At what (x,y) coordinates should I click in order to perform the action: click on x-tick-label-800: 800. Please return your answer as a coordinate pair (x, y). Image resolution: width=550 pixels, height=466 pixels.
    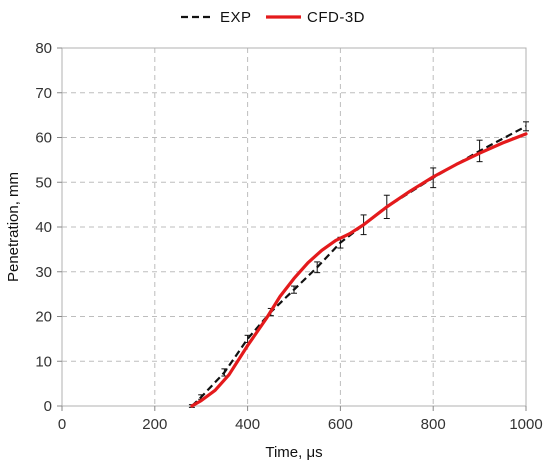
    Looking at the image, I should click on (433, 424).